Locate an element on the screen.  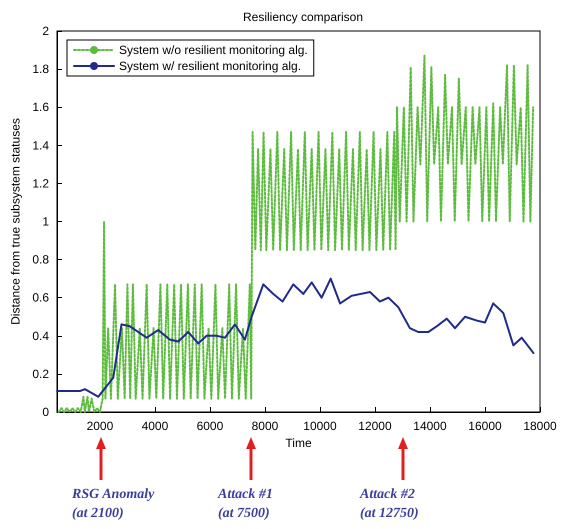
x-tick-label: 8000 is located at coordinates (265, 426).